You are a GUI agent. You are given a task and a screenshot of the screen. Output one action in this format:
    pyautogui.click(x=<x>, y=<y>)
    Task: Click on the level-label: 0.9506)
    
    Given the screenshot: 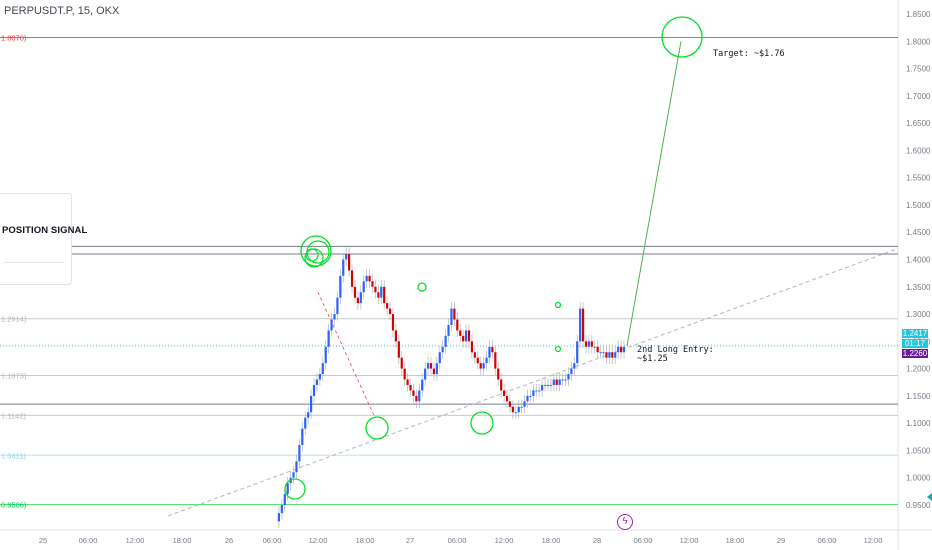 What is the action you would take?
    pyautogui.click(x=14, y=505)
    